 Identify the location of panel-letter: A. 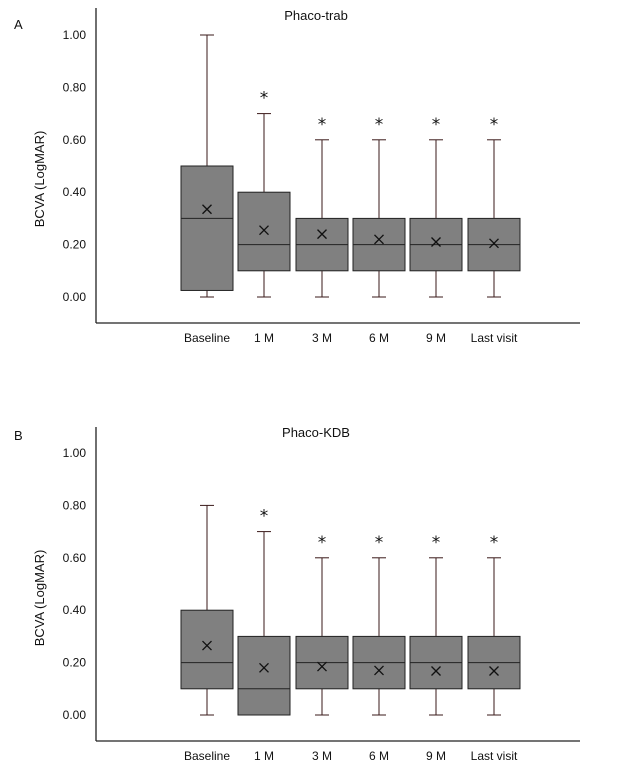
(18, 24).